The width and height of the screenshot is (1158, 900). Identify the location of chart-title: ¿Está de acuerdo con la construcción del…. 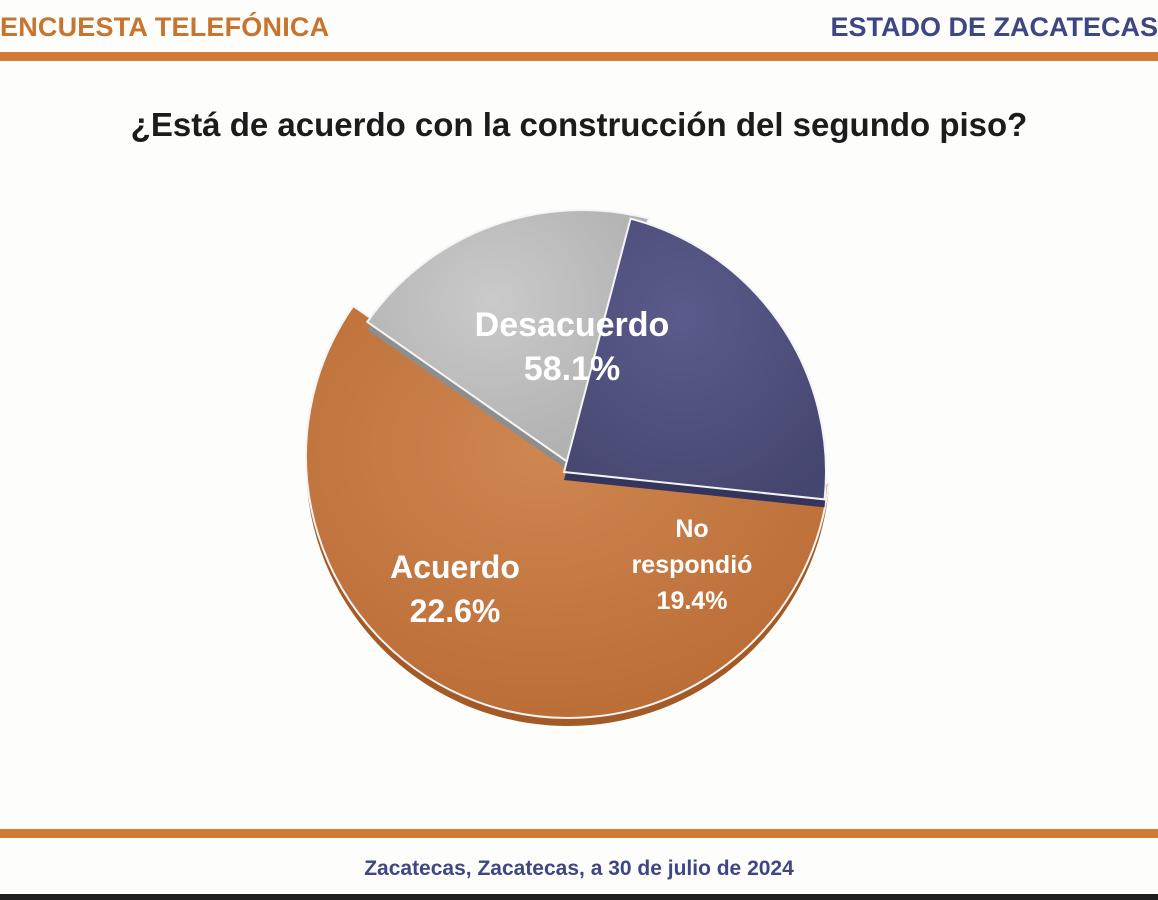
(579, 124).